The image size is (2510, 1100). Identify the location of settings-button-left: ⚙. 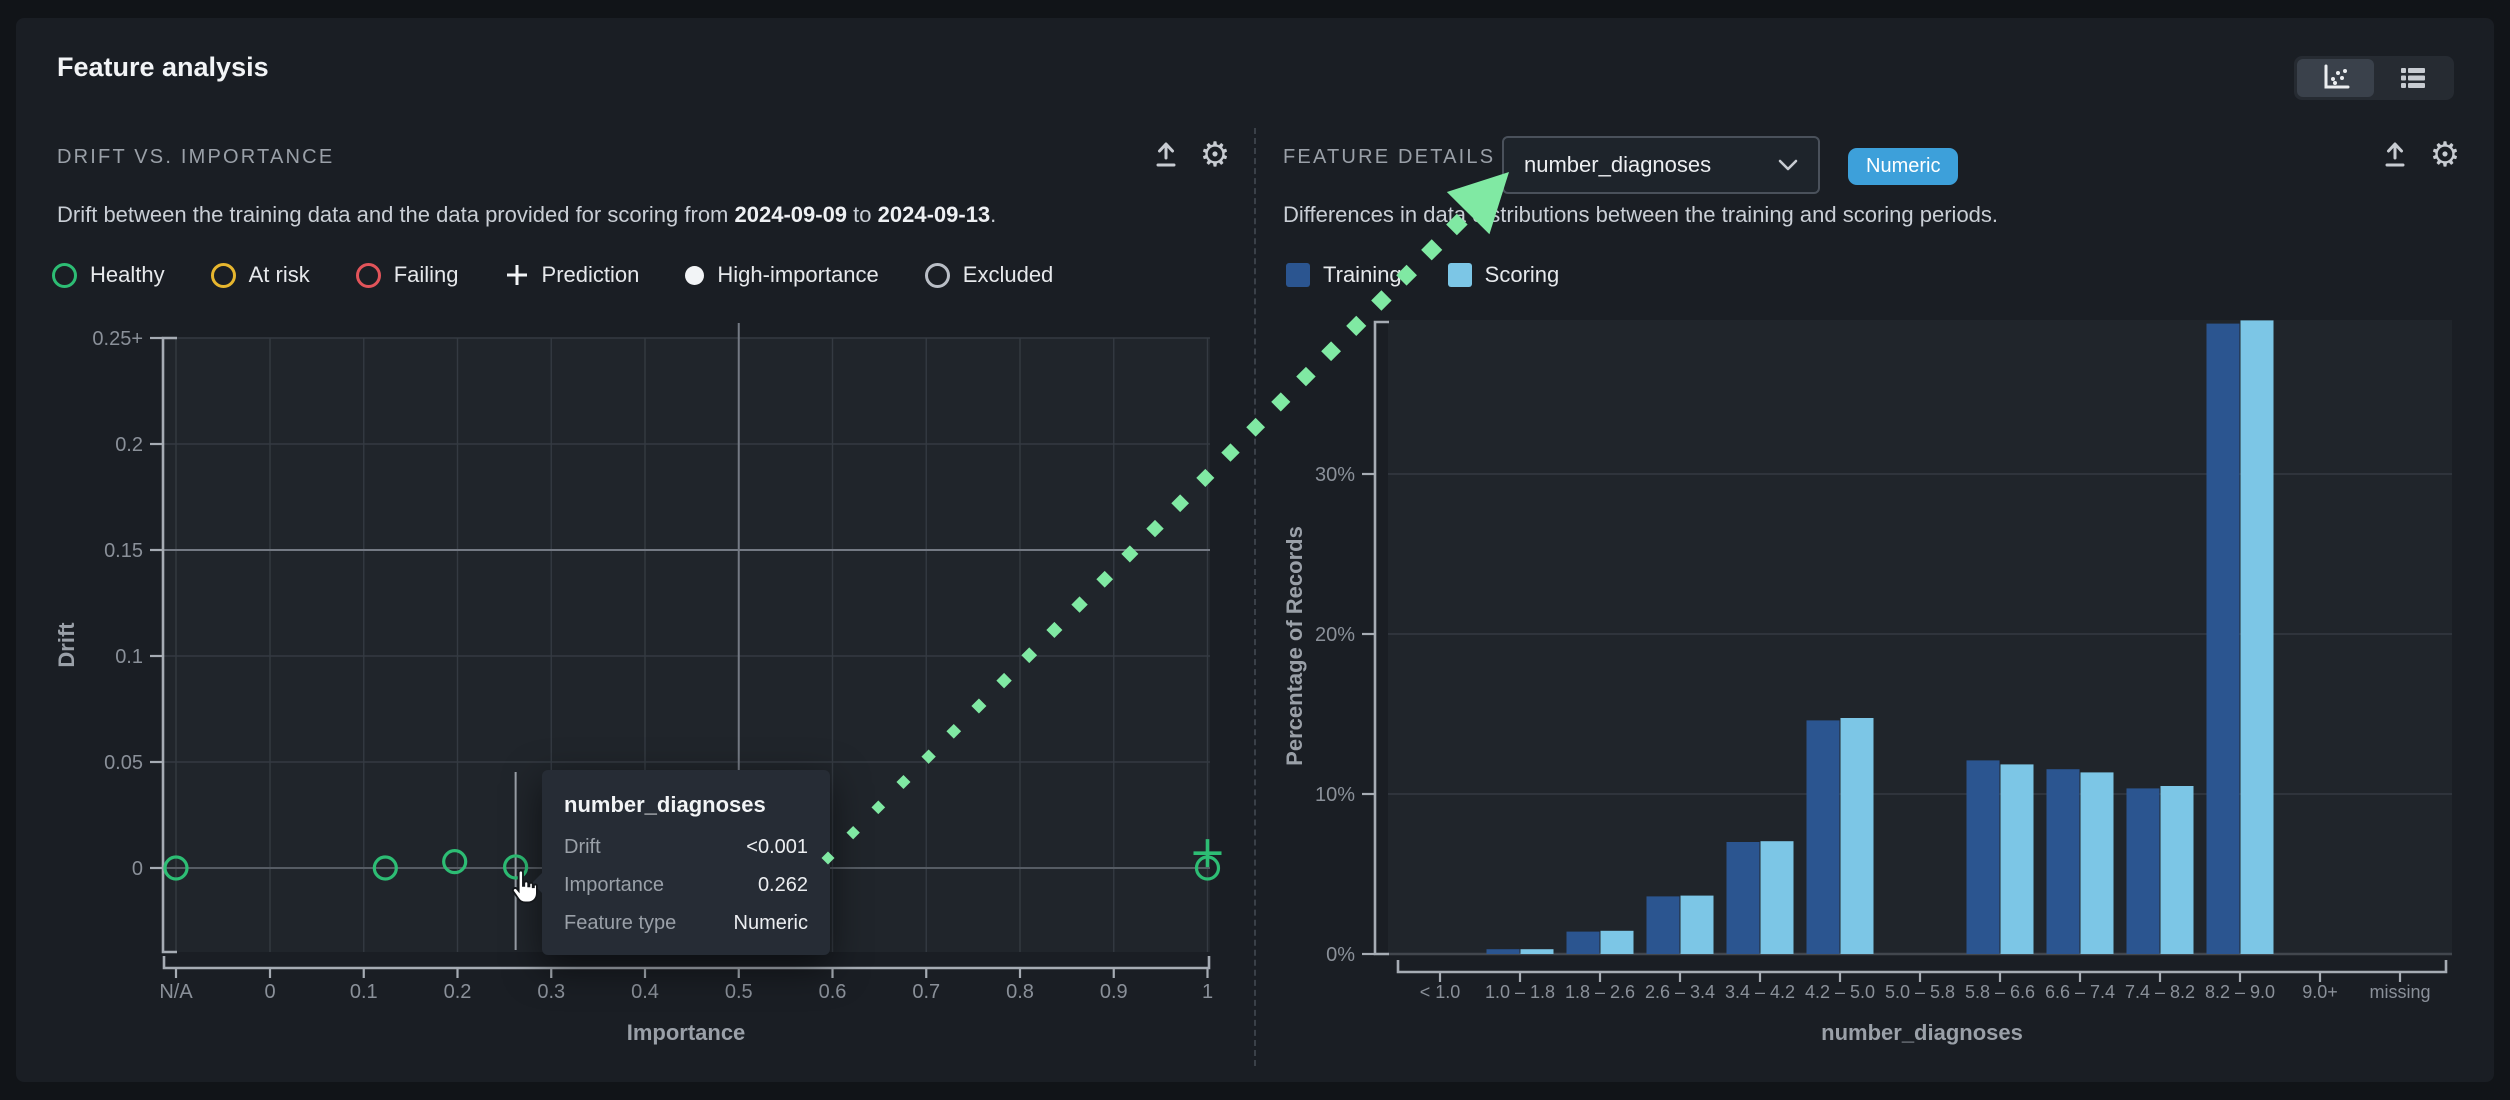
(1215, 155).